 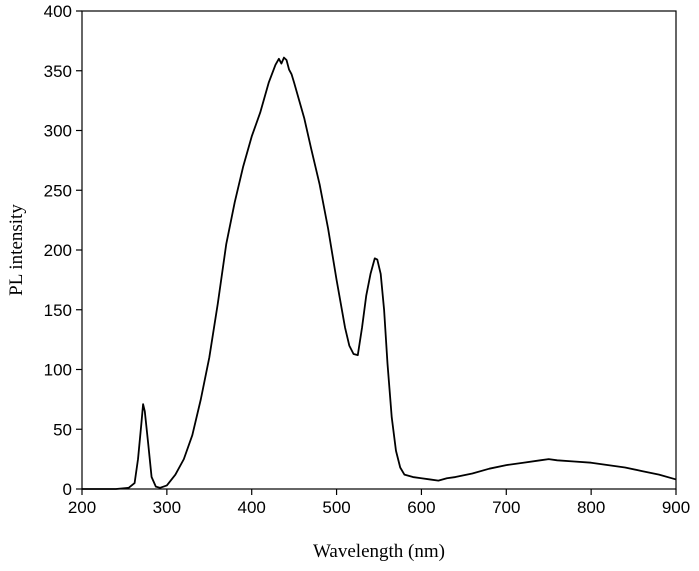 What do you see at coordinates (506, 507) in the screenshot?
I see `x-tick-label: 700` at bounding box center [506, 507].